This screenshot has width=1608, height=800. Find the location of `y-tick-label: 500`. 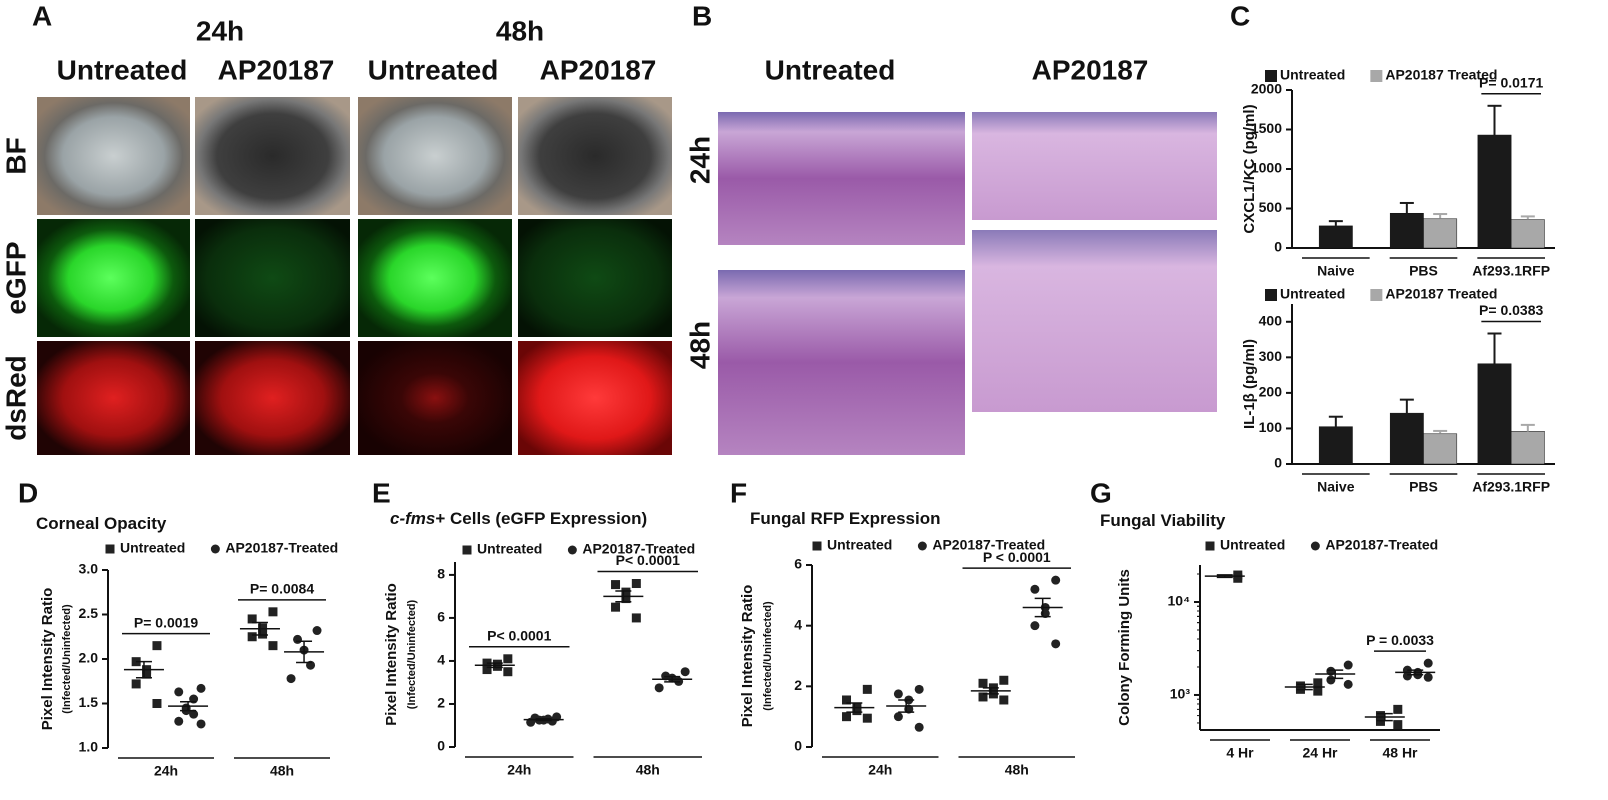

y-tick-label: 500 is located at coordinates (1271, 207).